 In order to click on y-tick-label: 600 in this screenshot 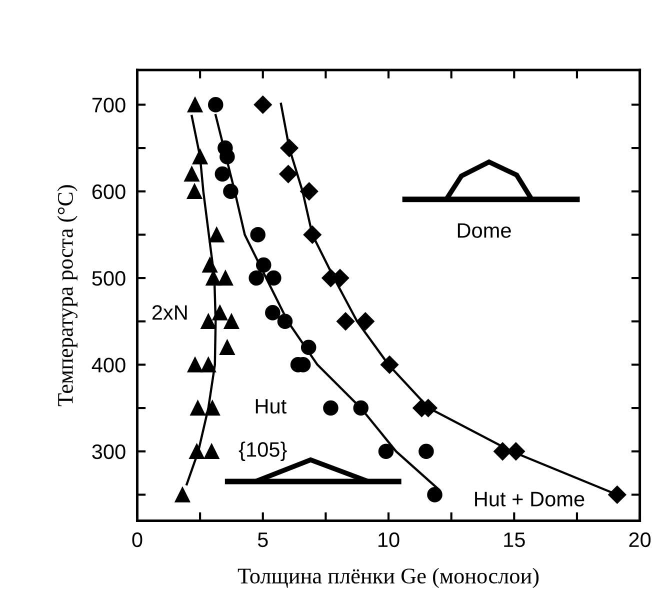, I will do `click(109, 192)`.